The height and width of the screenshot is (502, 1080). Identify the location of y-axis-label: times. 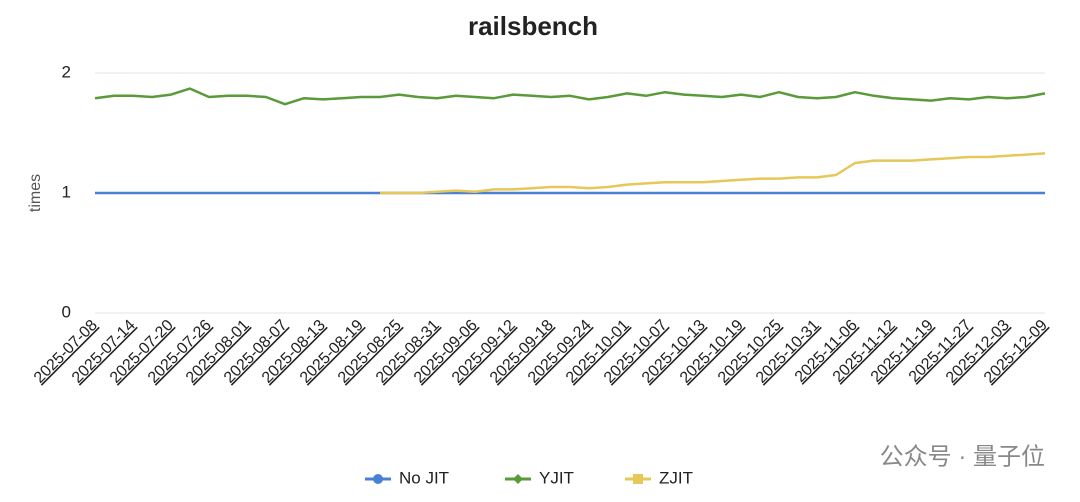
(35, 193).